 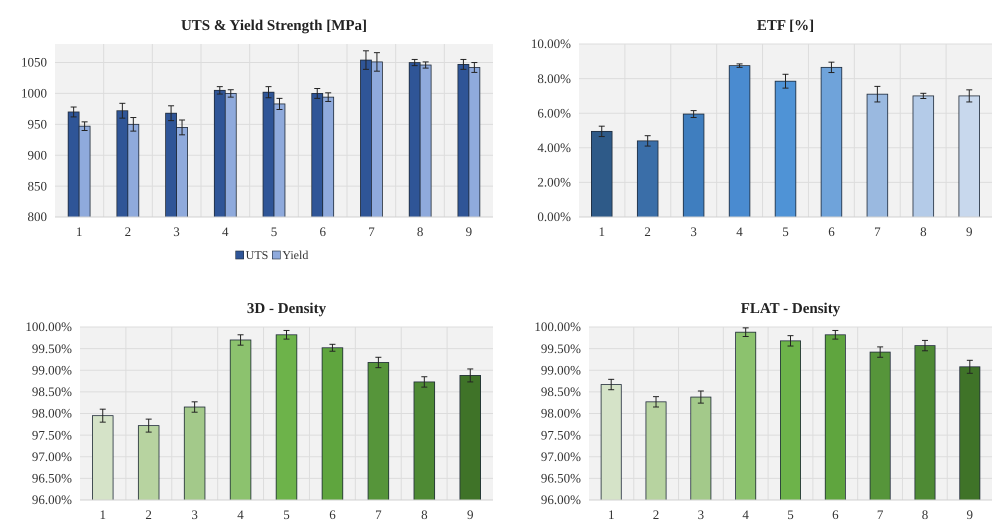 What do you see at coordinates (554, 216) in the screenshot?
I see `y-tick-label: 0.00%` at bounding box center [554, 216].